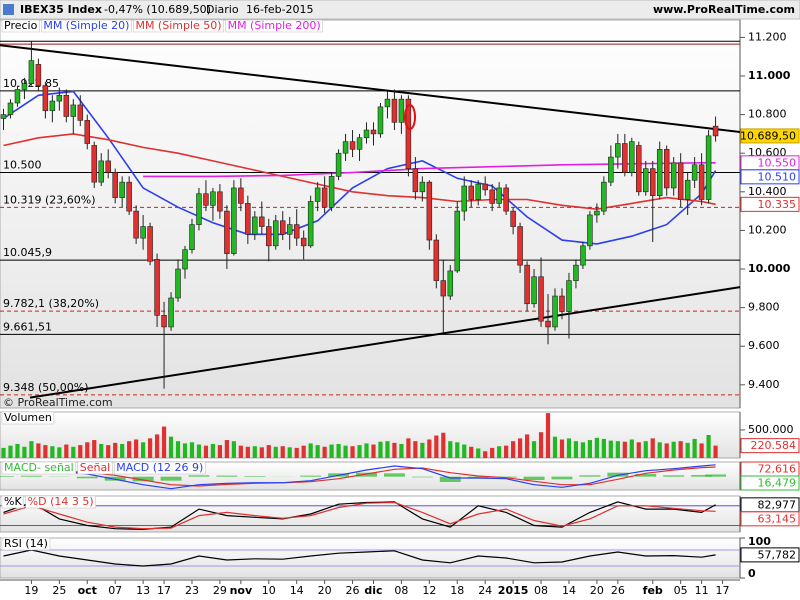 The image size is (800, 600). Describe the element at coordinates (777, 176) in the screenshot. I see `value-box-label: 10.510` at that location.